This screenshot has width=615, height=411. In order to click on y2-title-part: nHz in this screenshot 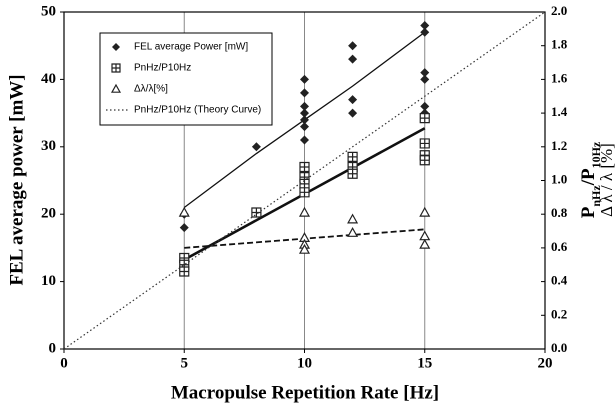, I will do `click(596, 196)`.